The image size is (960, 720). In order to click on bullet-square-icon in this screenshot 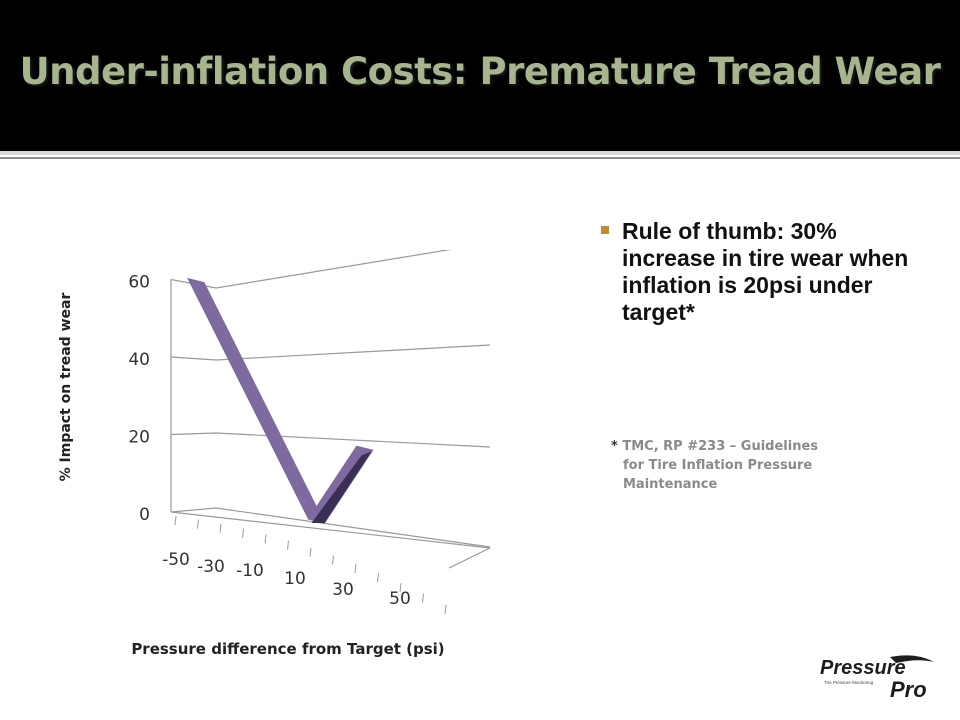, I will do `click(605, 230)`.